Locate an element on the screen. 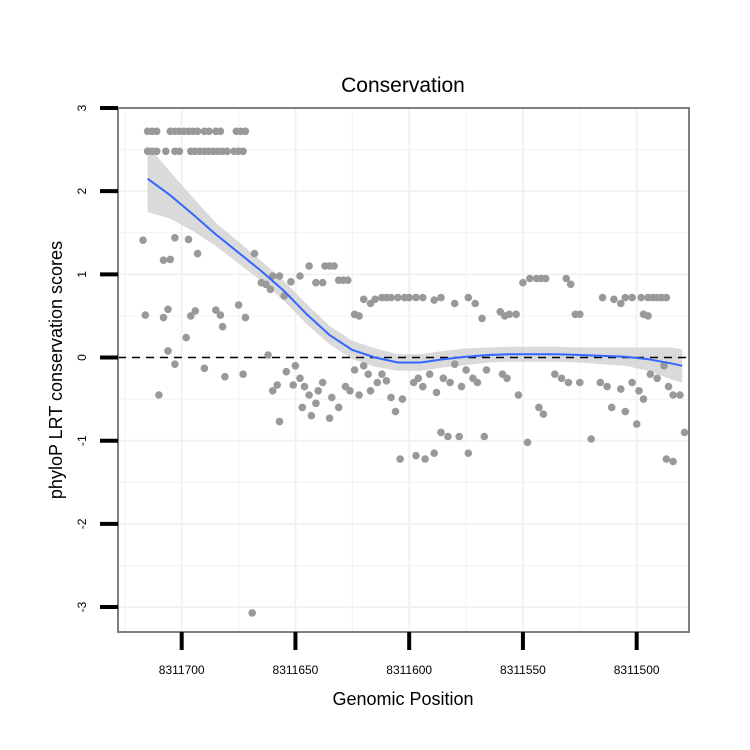 This screenshot has width=750, height=750. x-axis-label: Genomic Position is located at coordinates (402, 699).